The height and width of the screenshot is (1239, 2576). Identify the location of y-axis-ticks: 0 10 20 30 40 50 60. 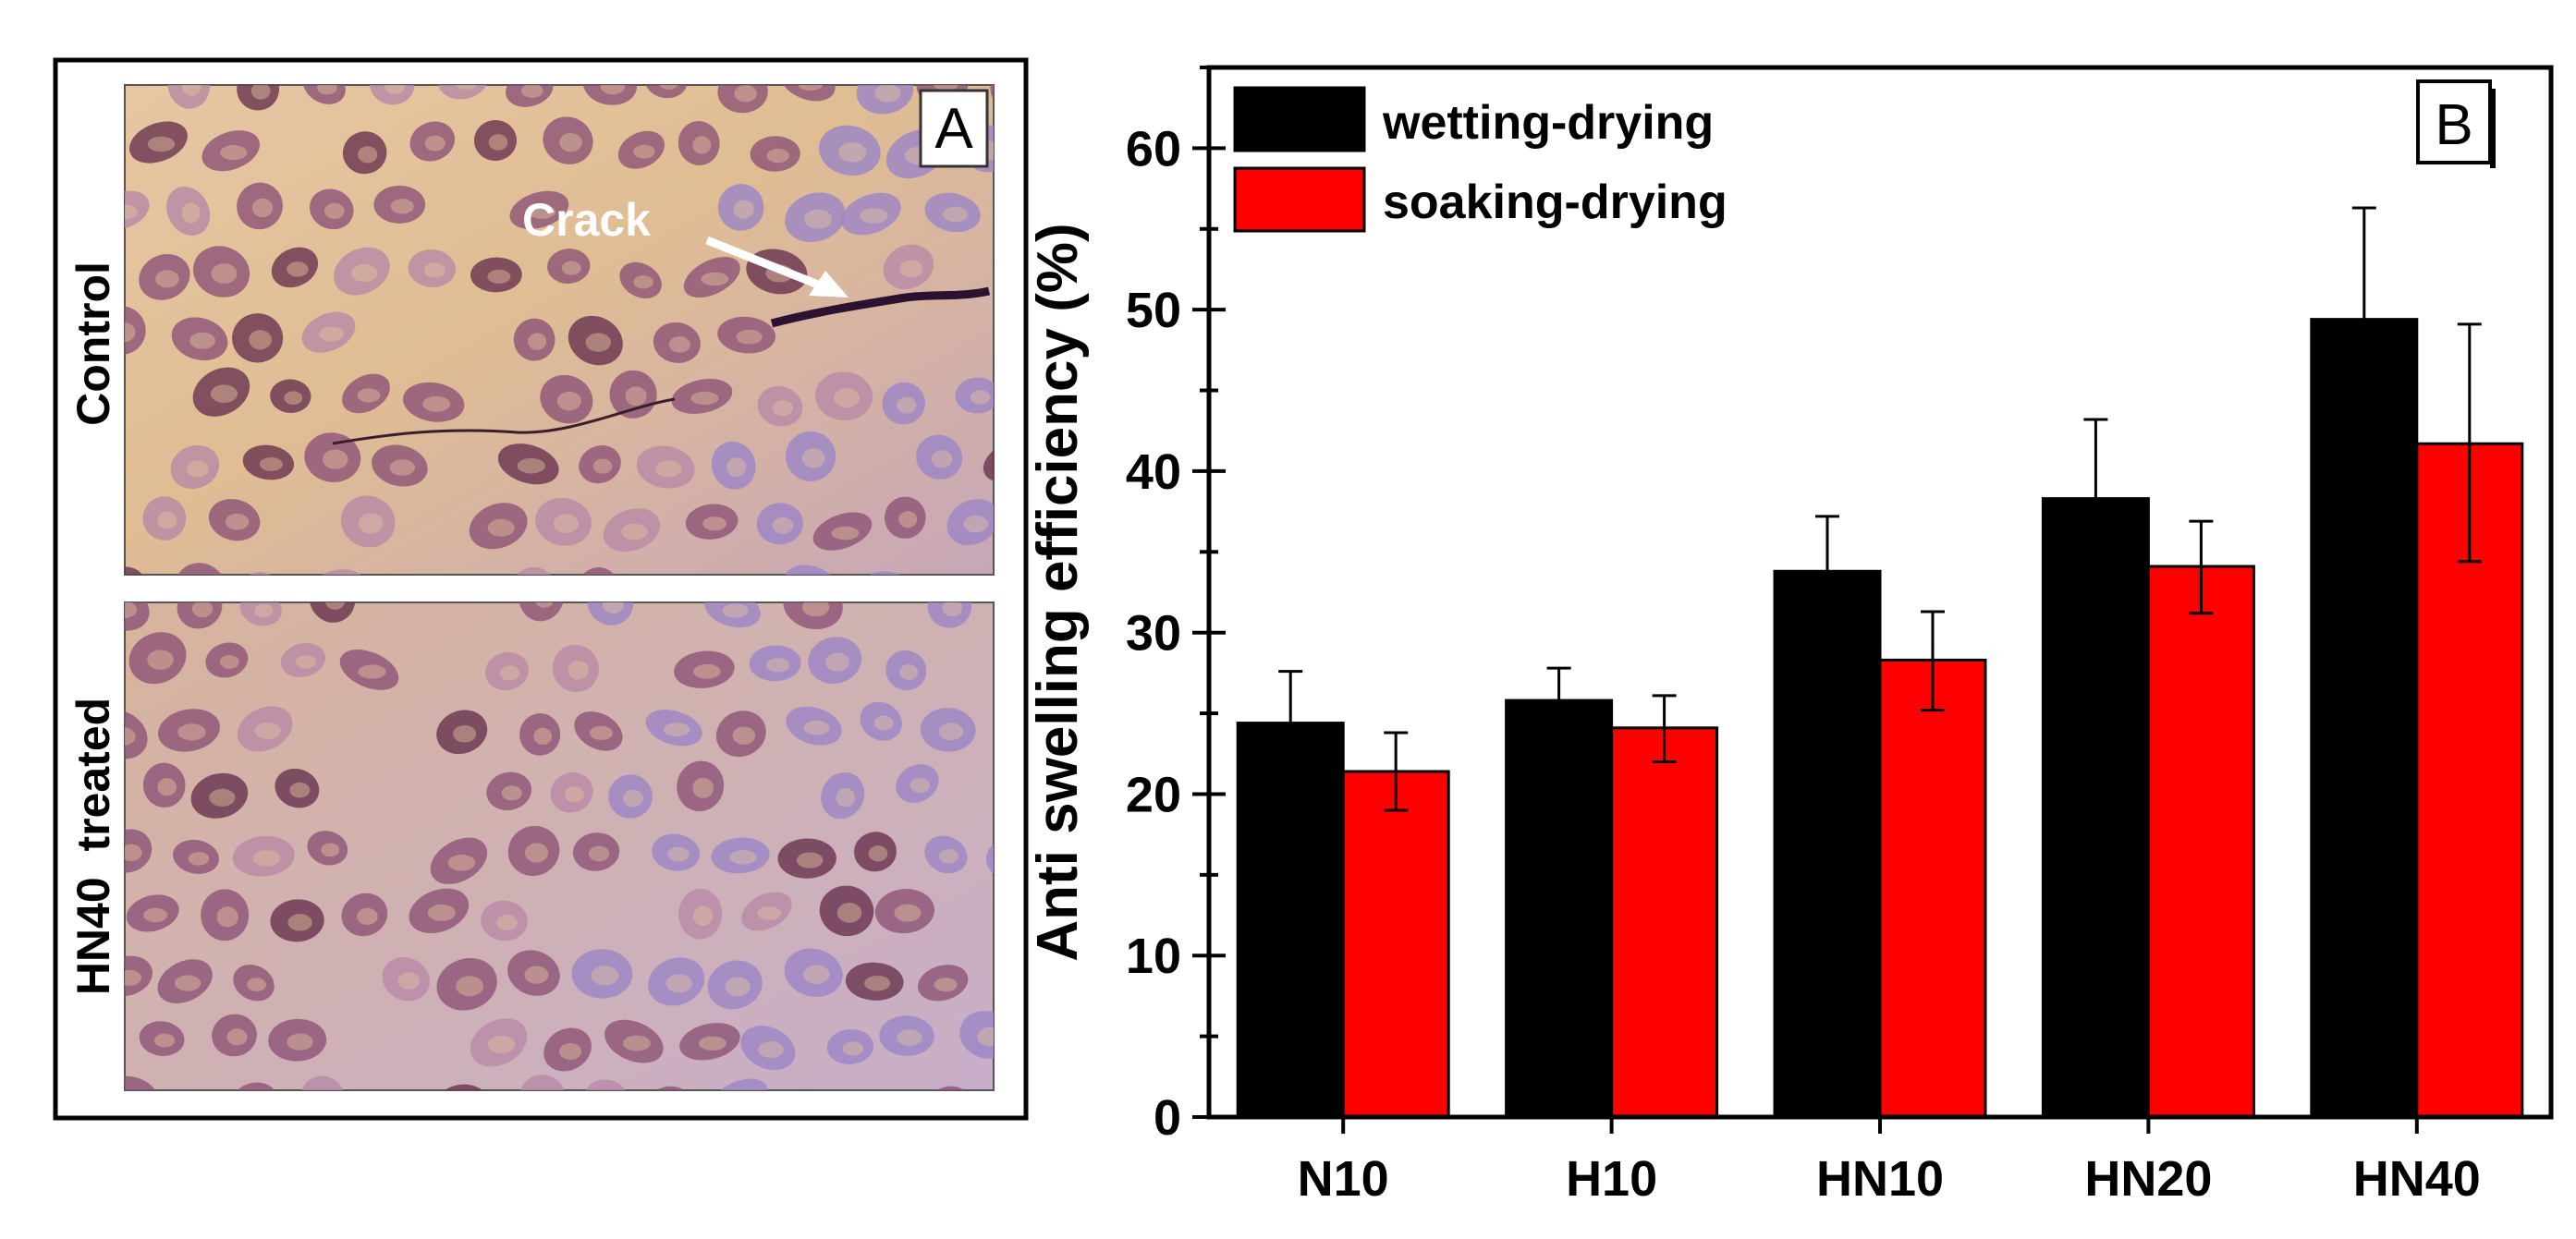
(1176, 606).